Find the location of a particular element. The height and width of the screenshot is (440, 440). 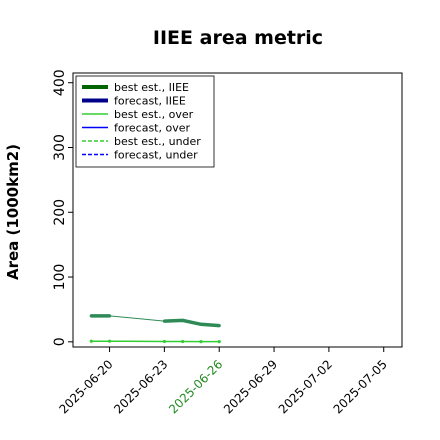

x-tick-label: 2025-06-23 is located at coordinates (140, 386).